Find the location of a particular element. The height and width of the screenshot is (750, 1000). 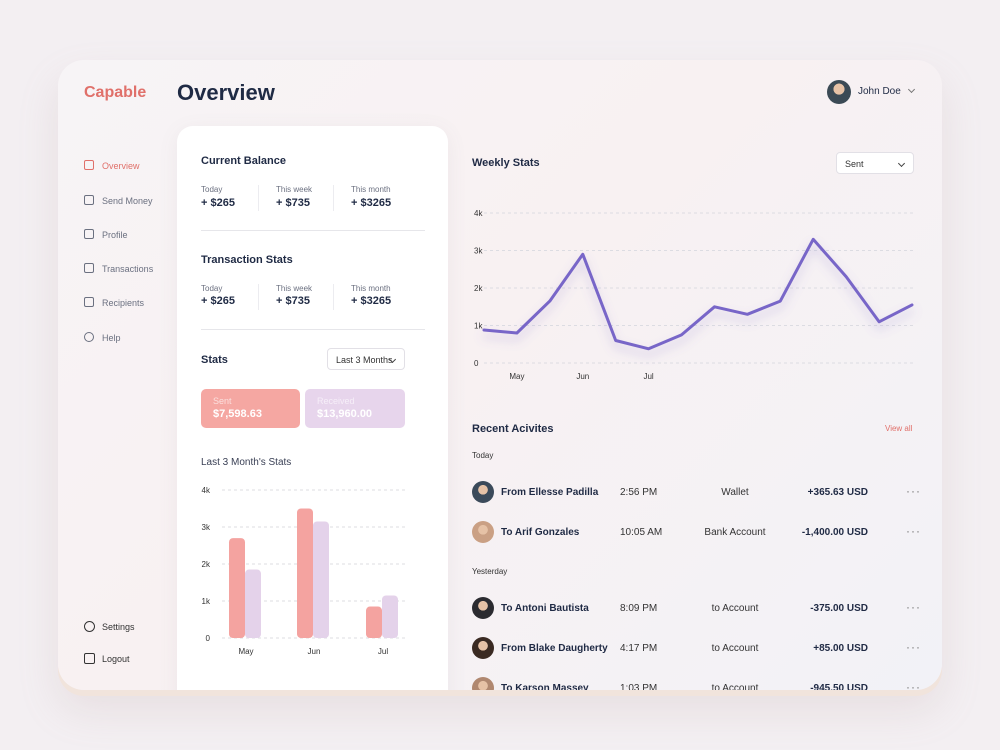

activity-time: 4:17 PM is located at coordinates (639, 648).